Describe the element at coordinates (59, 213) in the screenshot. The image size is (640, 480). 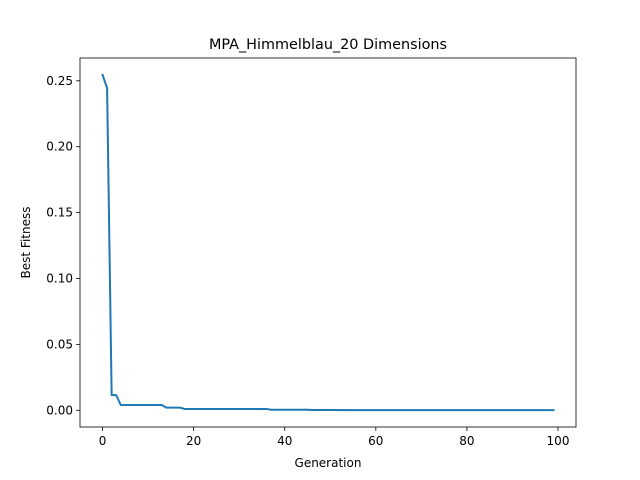
I see `y-tick-label: 0.15` at that location.